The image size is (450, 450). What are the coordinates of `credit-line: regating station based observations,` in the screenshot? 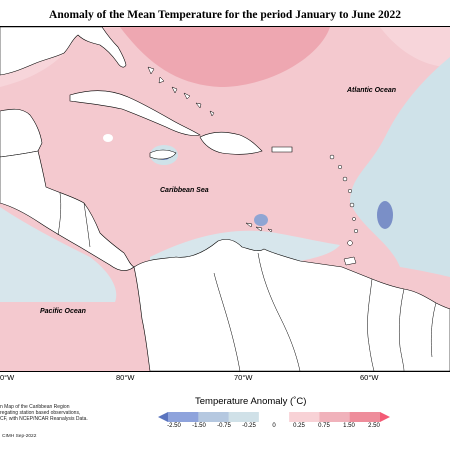 It's located at (40, 413).